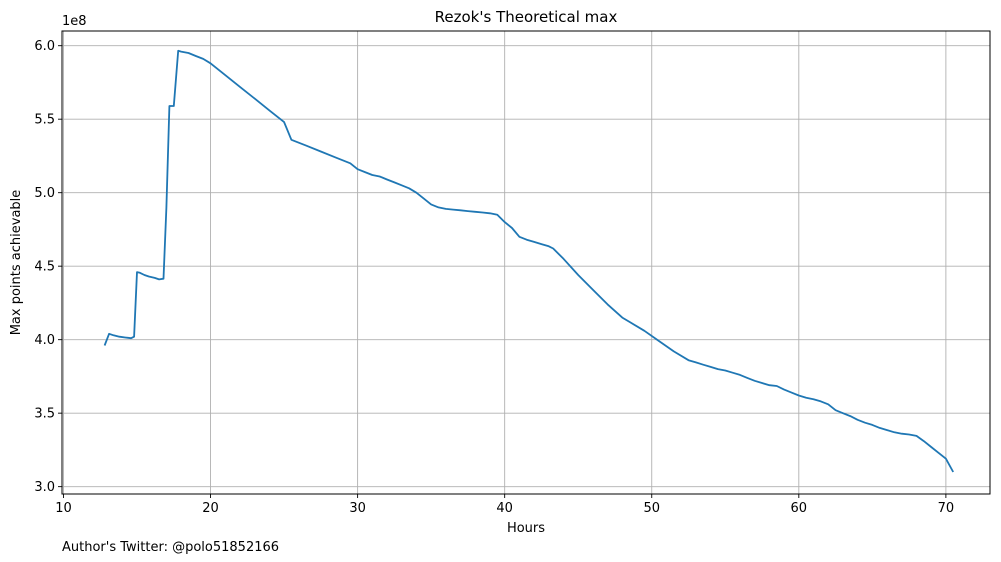  What do you see at coordinates (63, 508) in the screenshot?
I see `x-tick-label: 10` at bounding box center [63, 508].